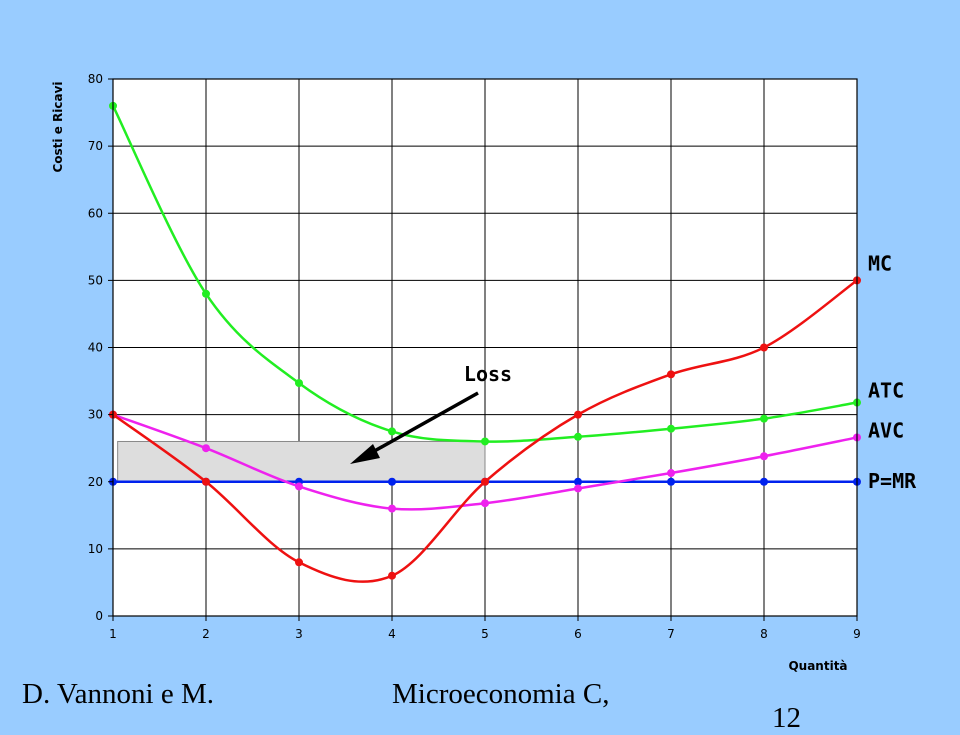  What do you see at coordinates (99, 616) in the screenshot?
I see `y-tick-label: 0` at bounding box center [99, 616].